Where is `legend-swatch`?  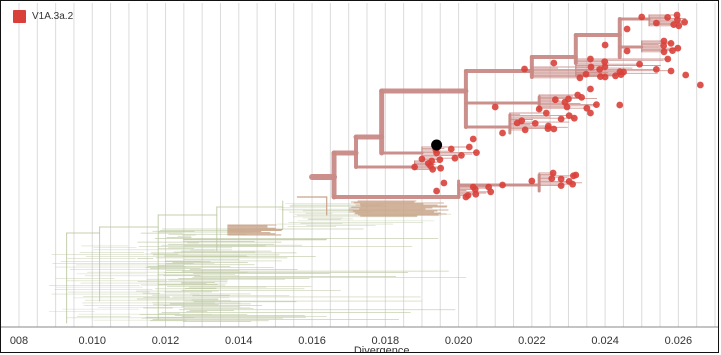 legend-swatch is located at coordinates (19, 16).